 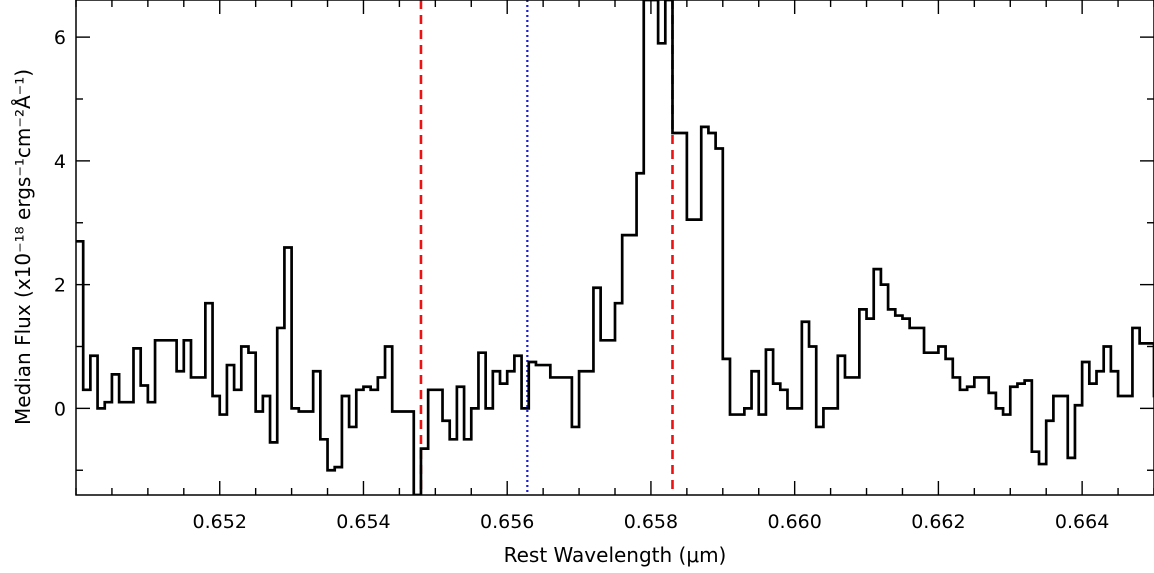 What do you see at coordinates (615, 555) in the screenshot?
I see `x-axis-label: Rest Wavelength (μm)` at bounding box center [615, 555].